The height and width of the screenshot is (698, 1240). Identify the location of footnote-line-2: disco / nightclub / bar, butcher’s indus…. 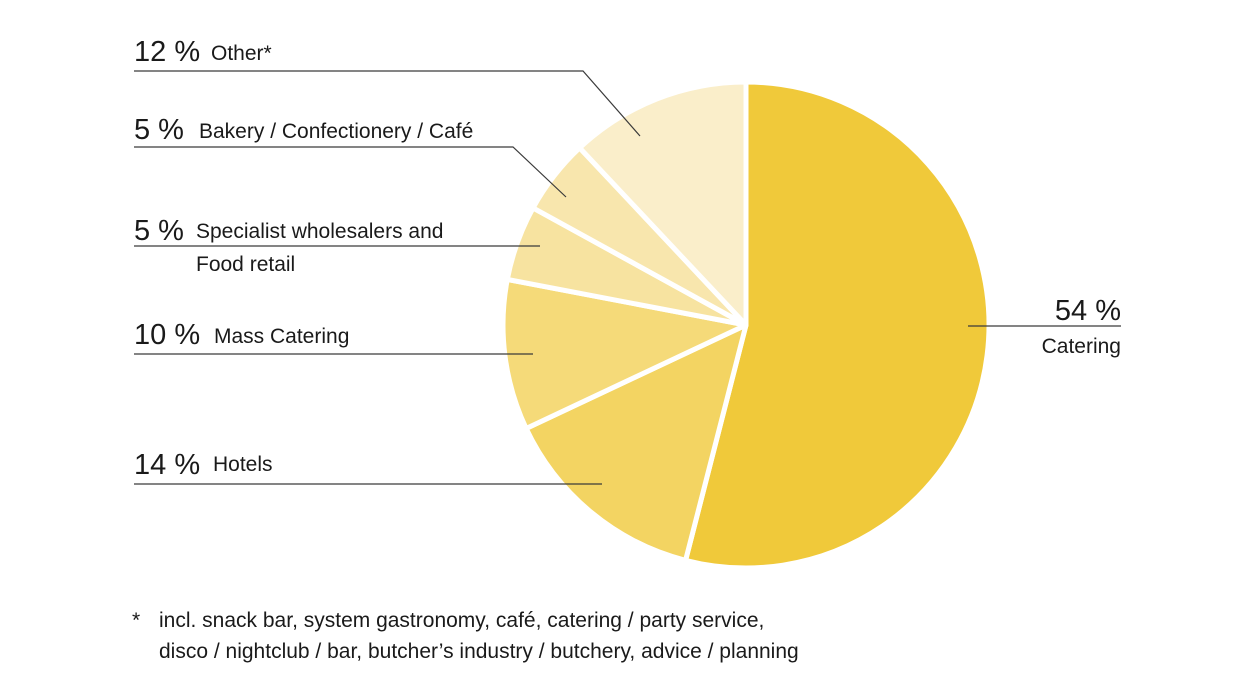
(479, 651).